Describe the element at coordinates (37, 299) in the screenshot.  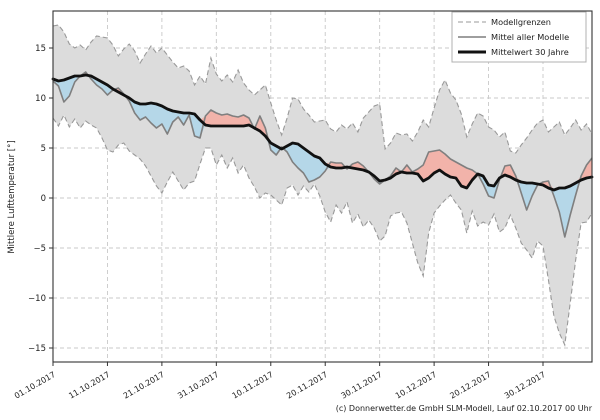
I see `y-tick-label: −10` at that location.